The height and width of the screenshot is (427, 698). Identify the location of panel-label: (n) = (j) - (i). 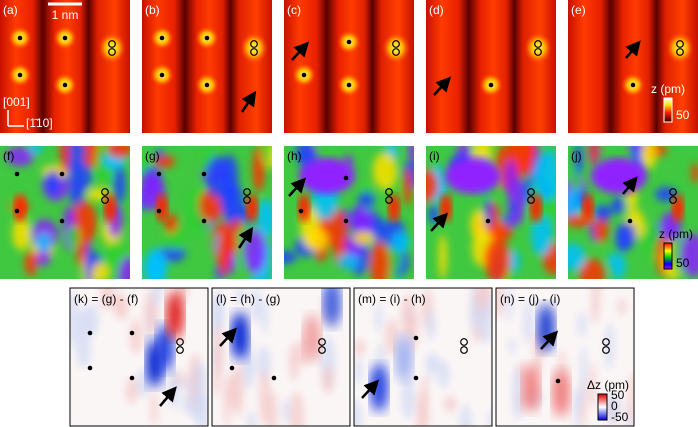
(530, 299).